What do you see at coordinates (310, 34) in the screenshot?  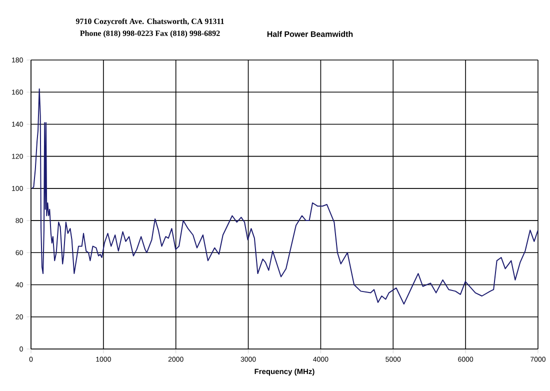 I see `chart-title: Half Power Beamwidth` at bounding box center [310, 34].